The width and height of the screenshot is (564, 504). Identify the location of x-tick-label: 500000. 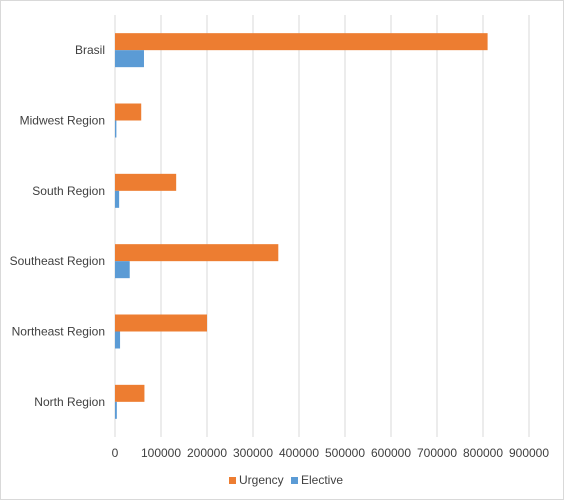
(345, 453).